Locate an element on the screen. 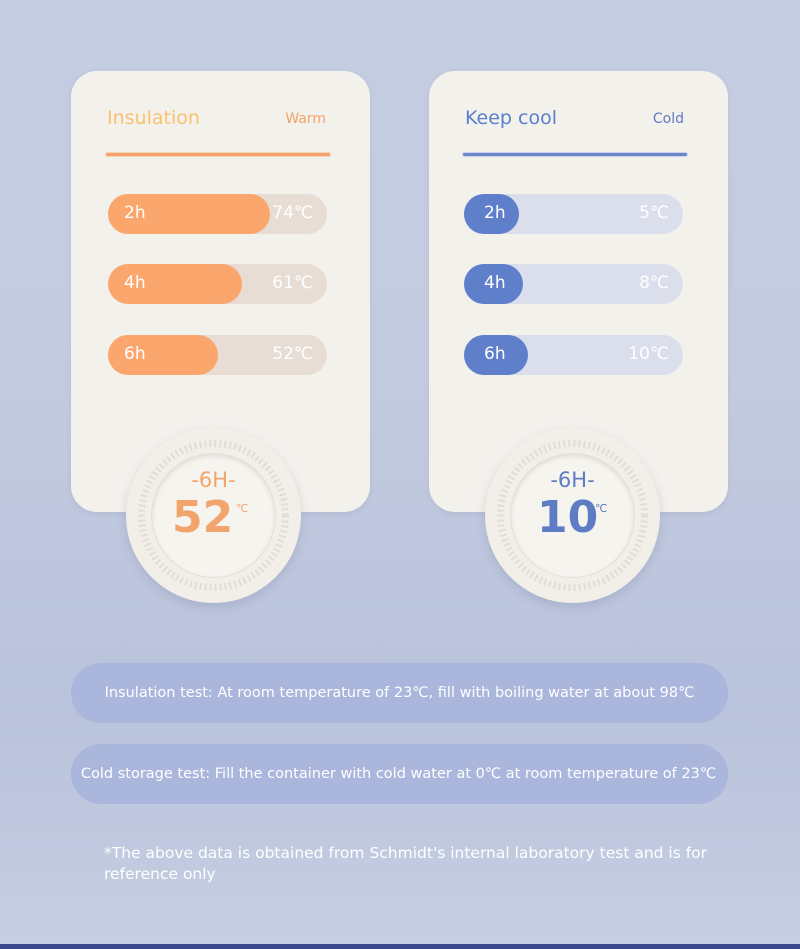 The height and width of the screenshot is (949, 800). warm-thermometer-dial: -6H- 52 ℃ is located at coordinates (213, 515).